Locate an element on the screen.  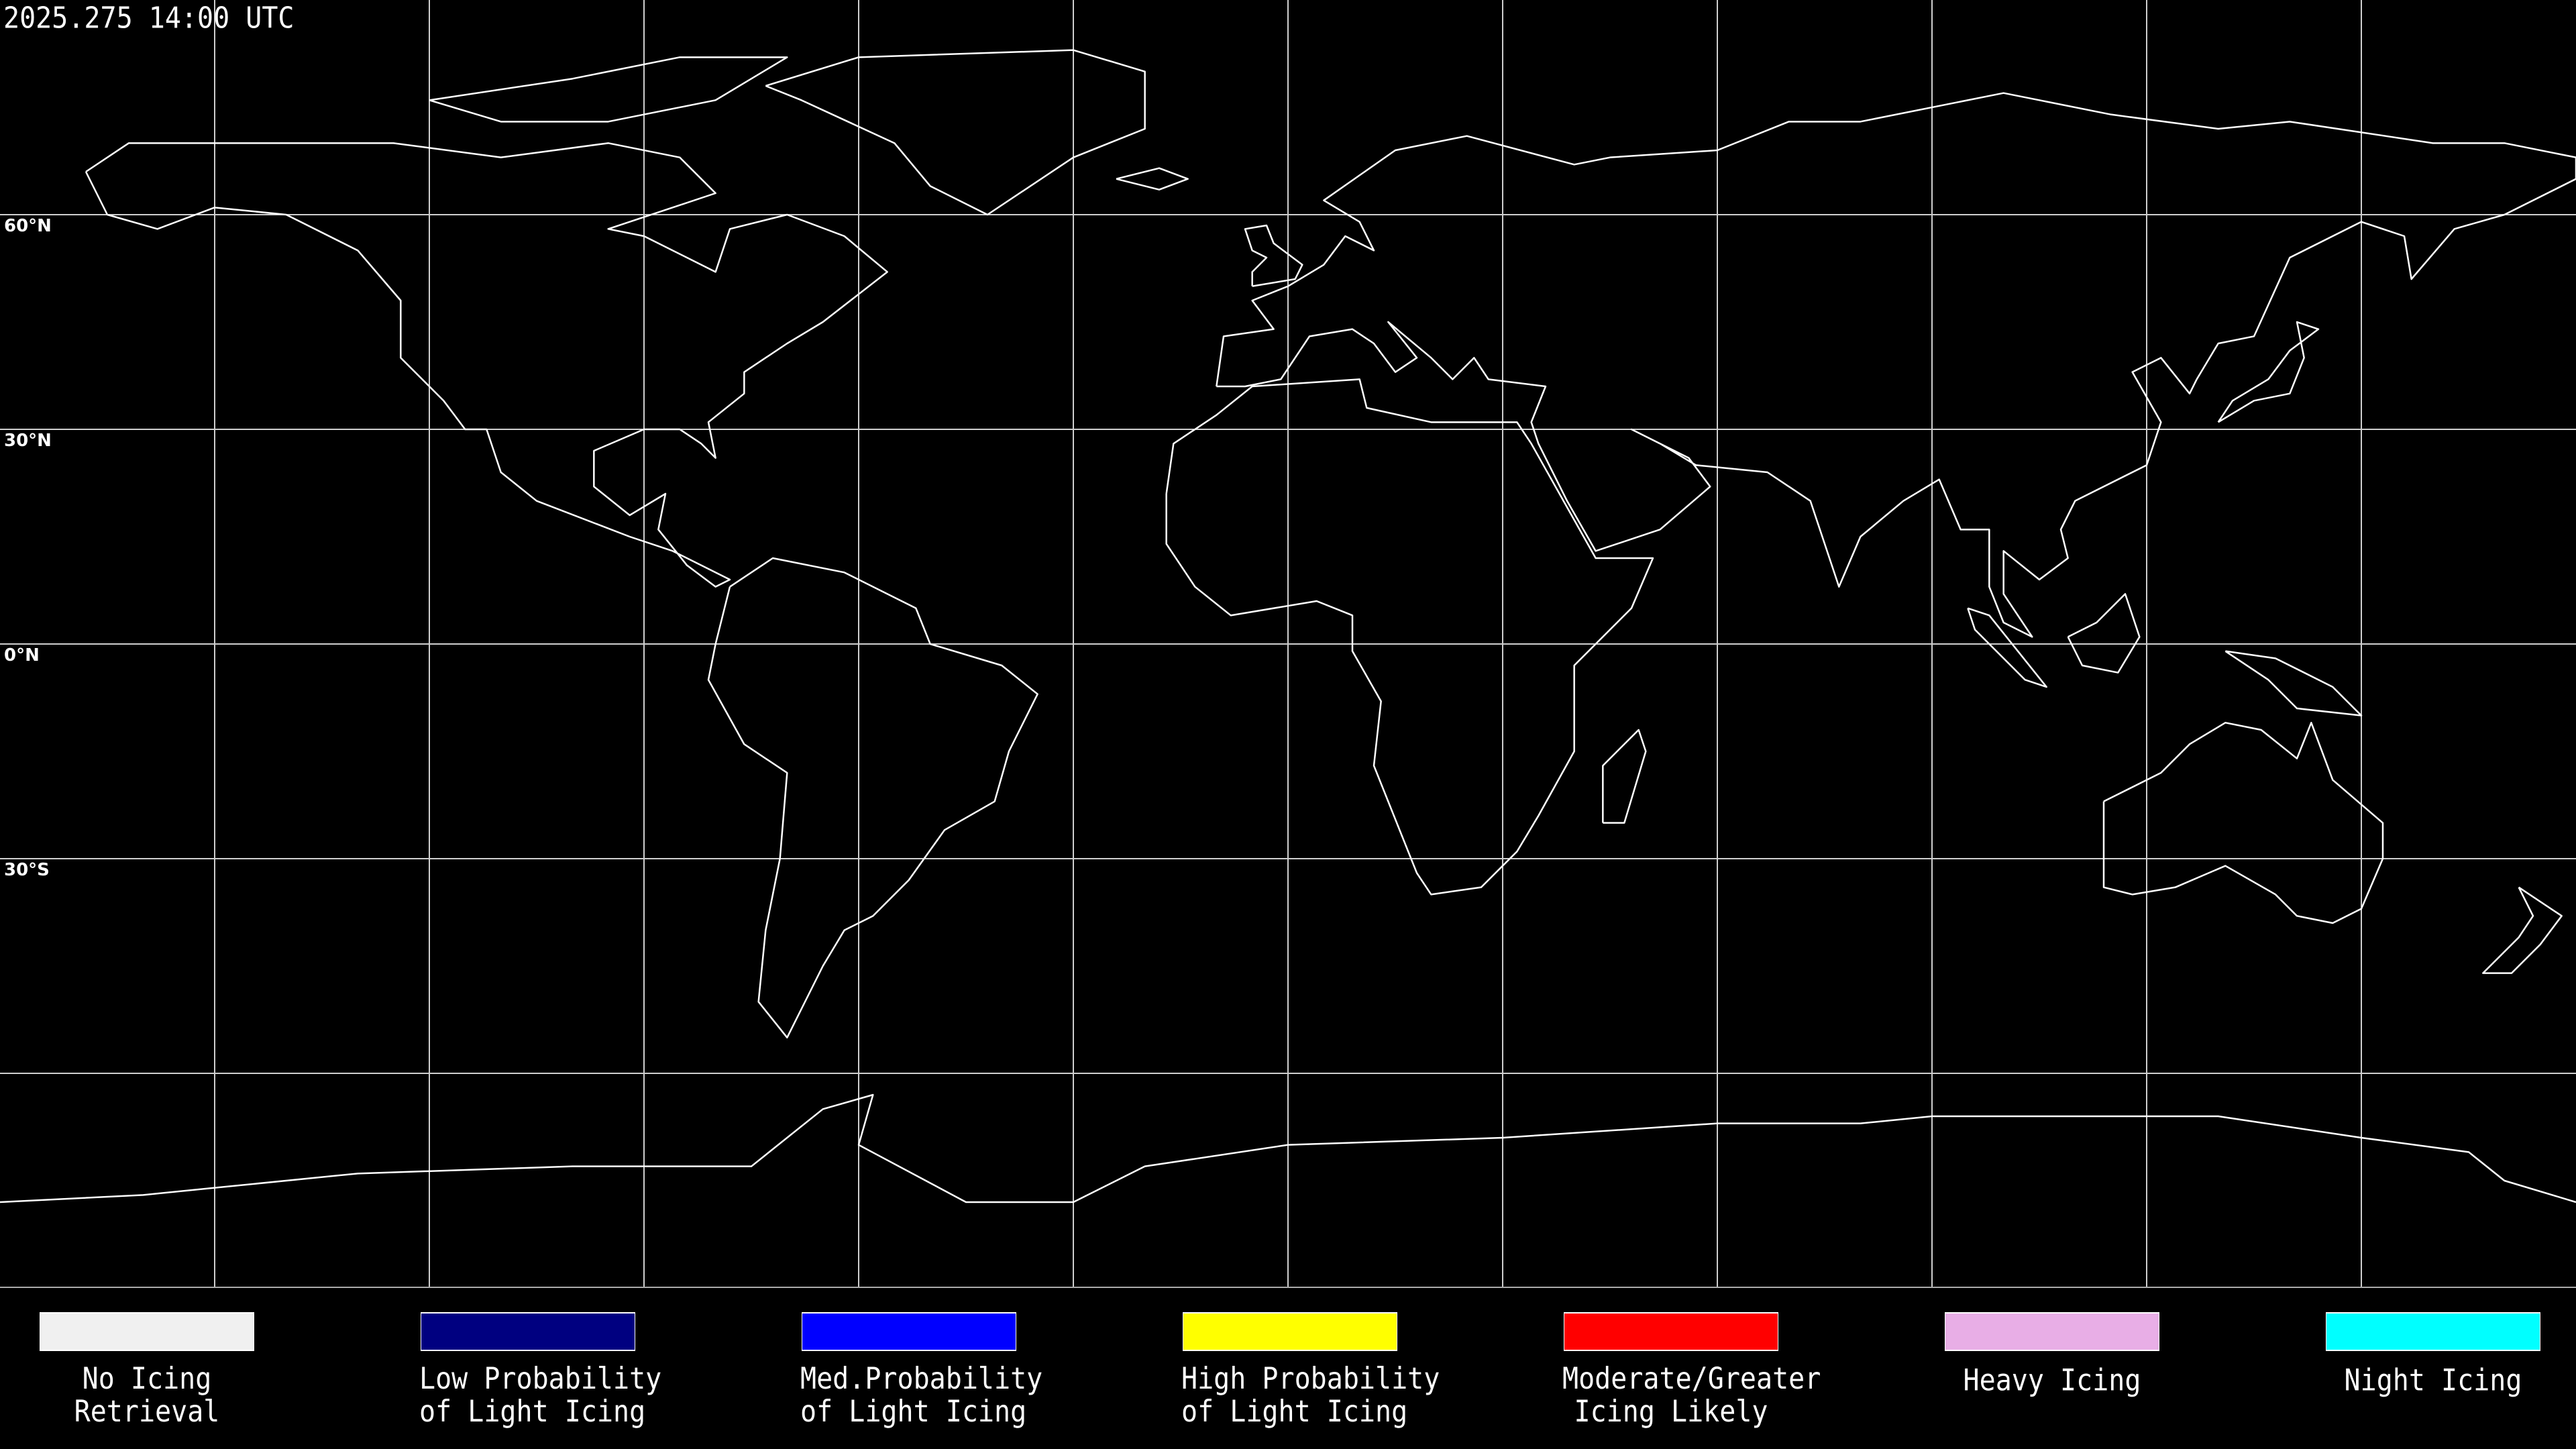
coastline-new-guinea is located at coordinates (2293, 683).